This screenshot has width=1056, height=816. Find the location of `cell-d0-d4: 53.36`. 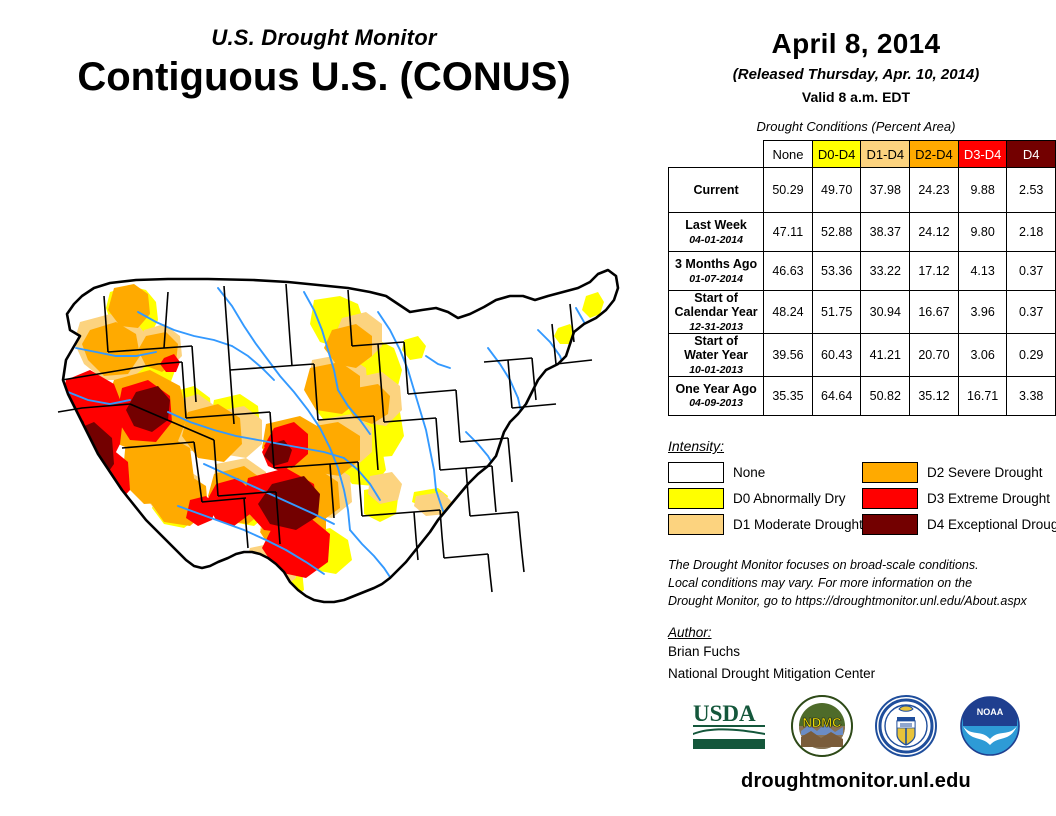

cell-d0-d4: 53.36 is located at coordinates (836, 271).